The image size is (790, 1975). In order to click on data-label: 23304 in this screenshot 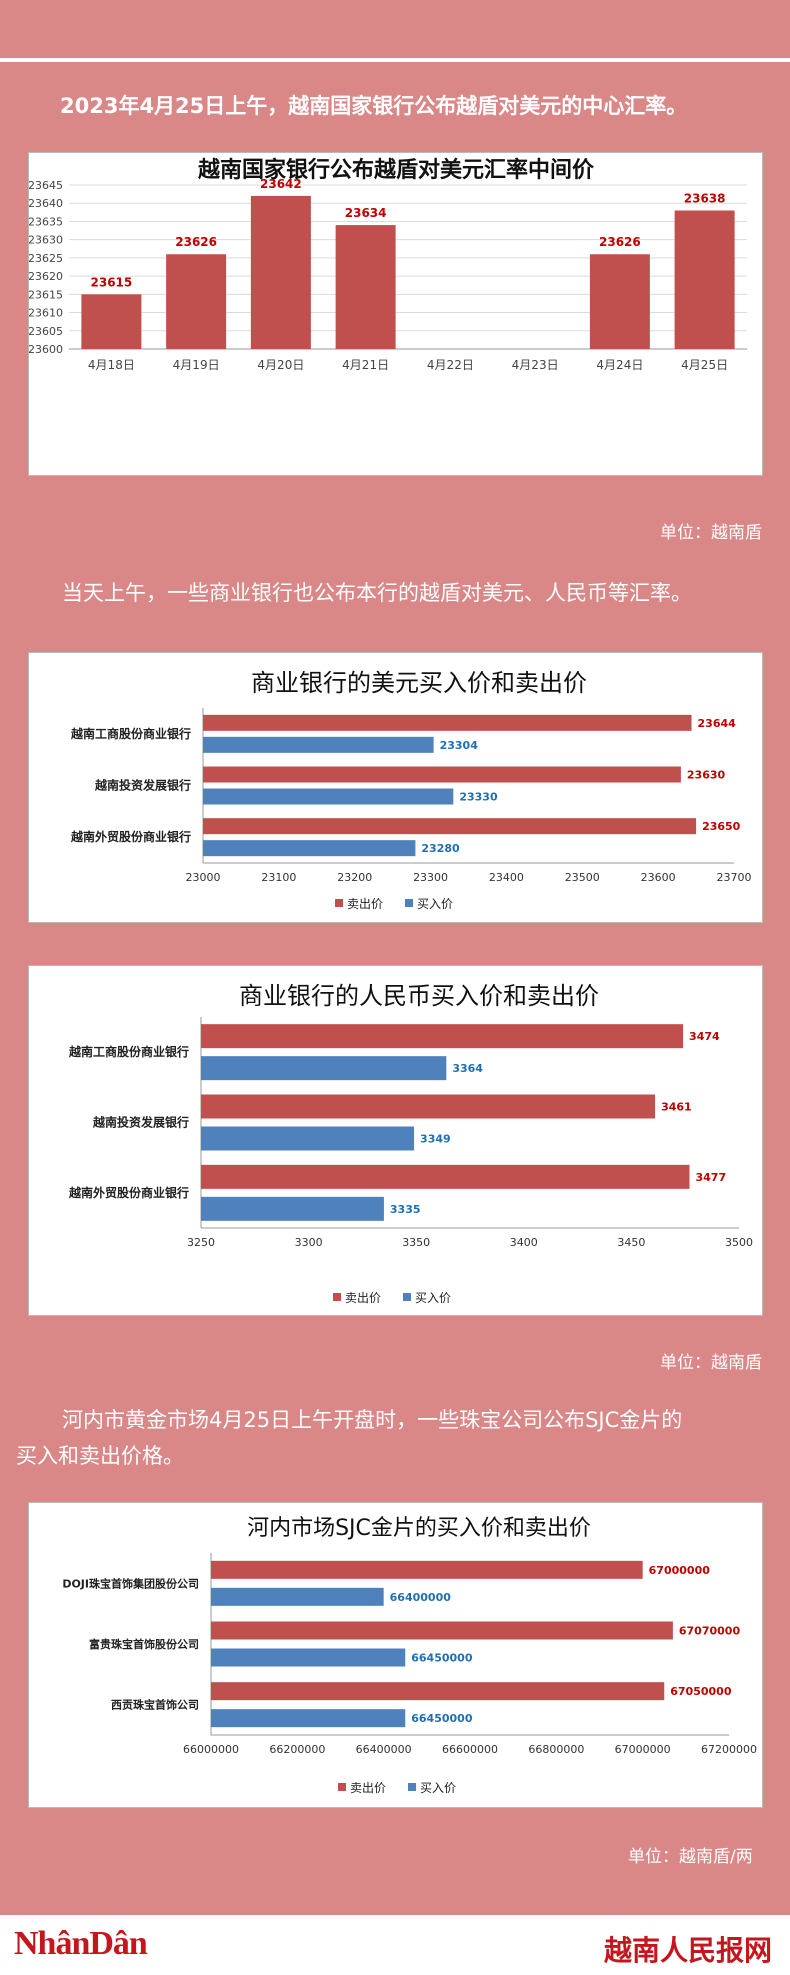, I will do `click(459, 745)`.